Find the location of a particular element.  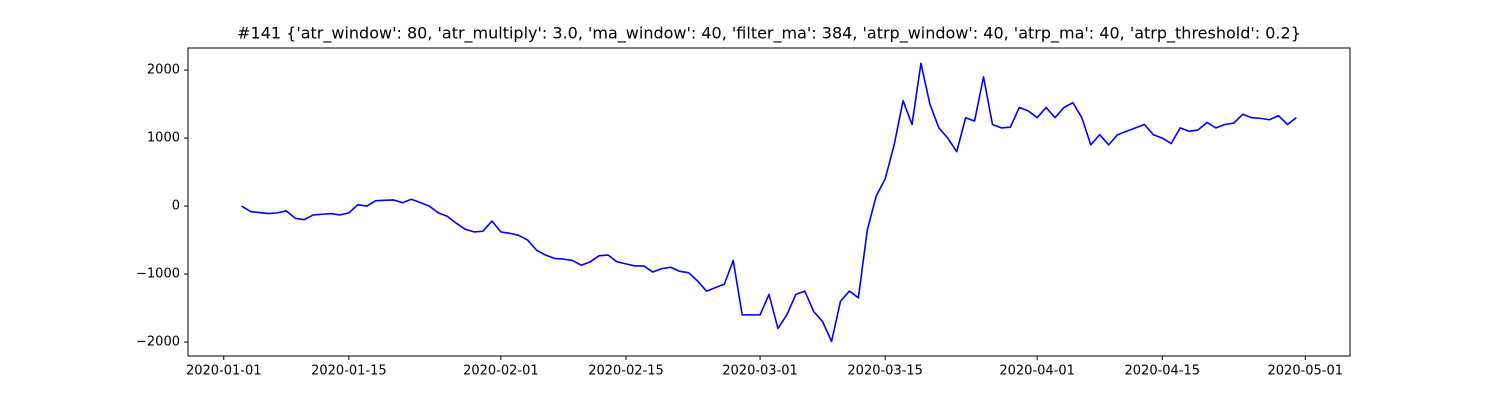

x-tick-label: 2020-03-01 is located at coordinates (760, 371).